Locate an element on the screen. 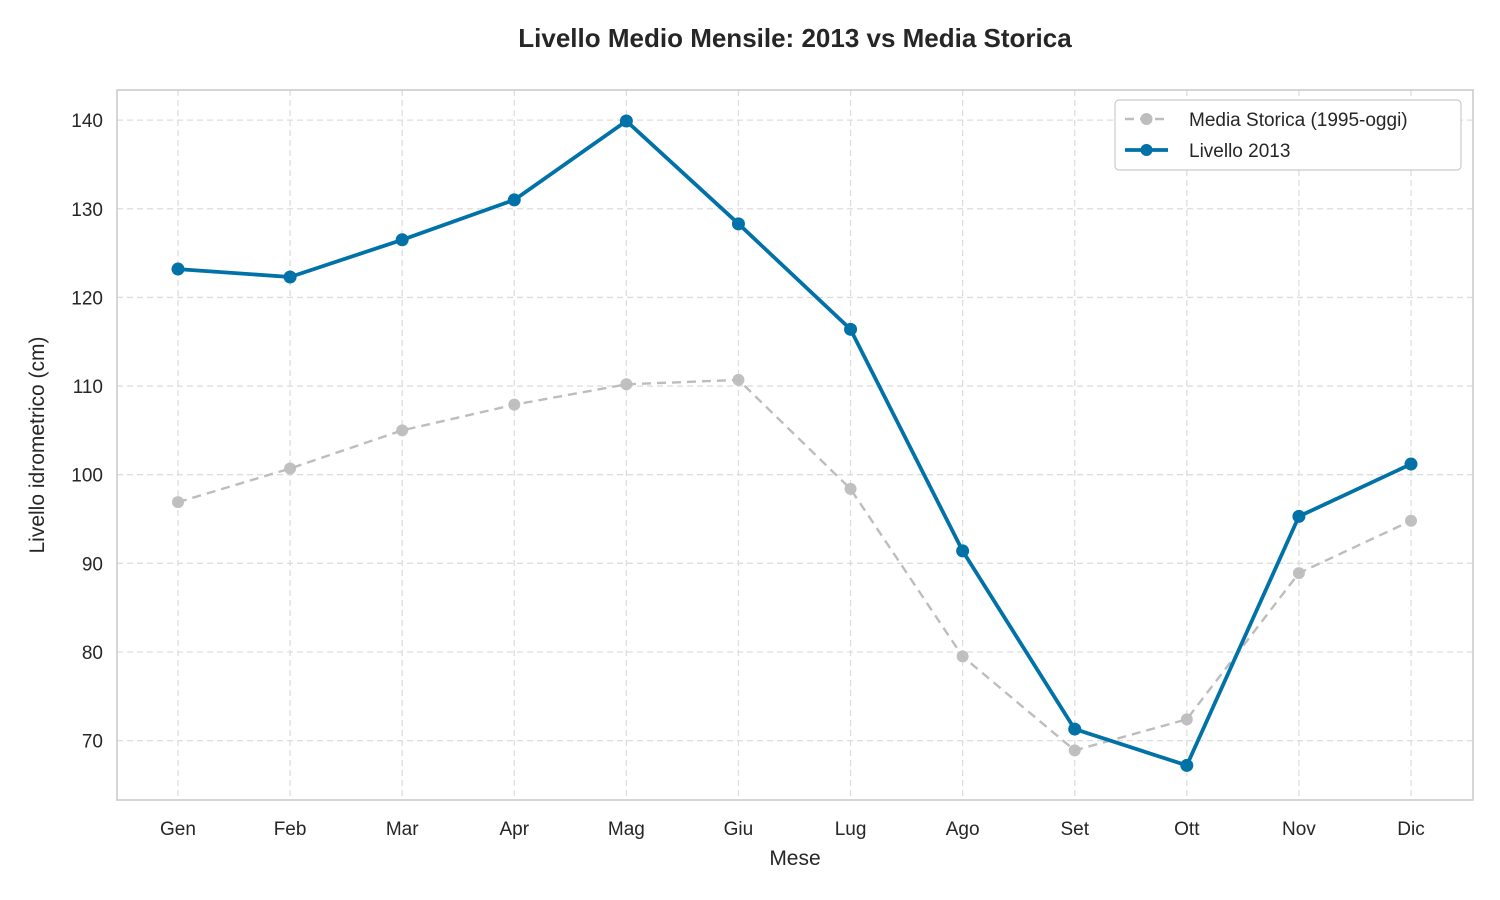  x-tick-label: Giu is located at coordinates (739, 829).